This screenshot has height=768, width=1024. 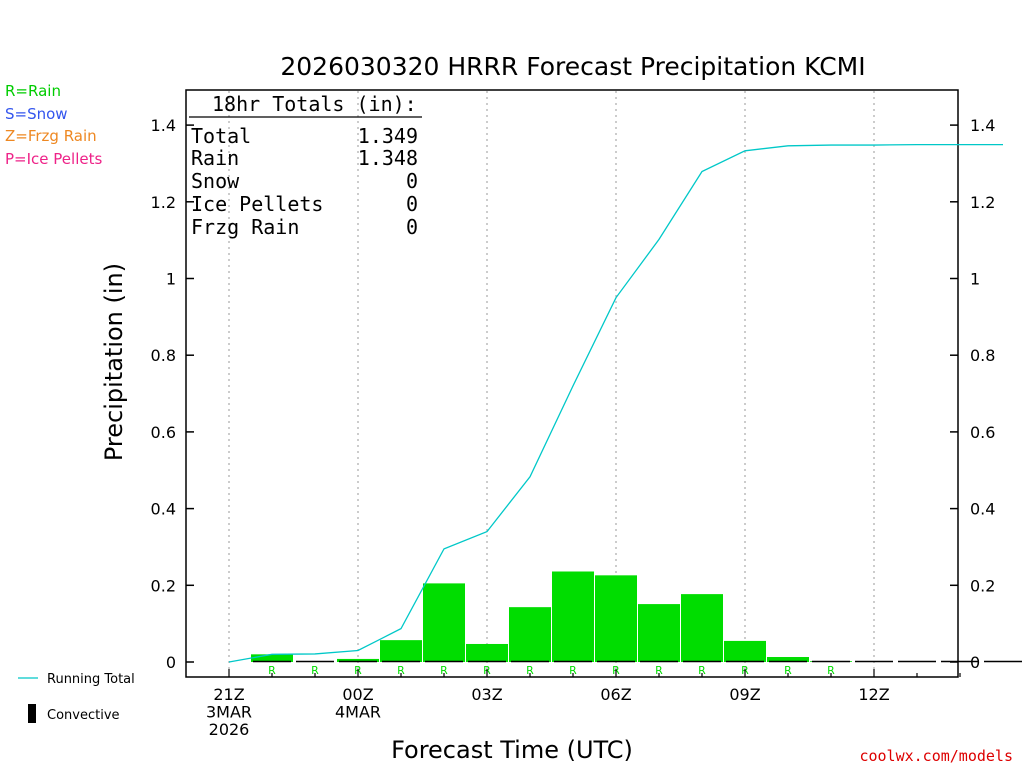 I want to click on legend-frzg-rain: Z=Frzg Rain, so click(x=51, y=136).